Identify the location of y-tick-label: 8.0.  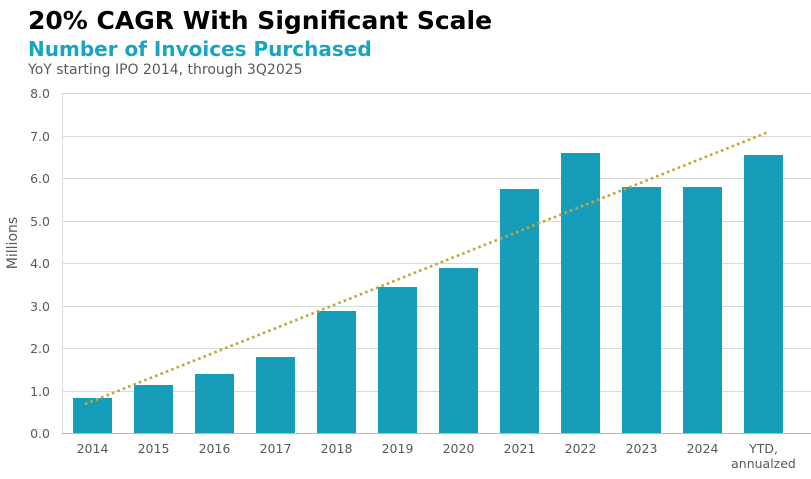
(40, 93).